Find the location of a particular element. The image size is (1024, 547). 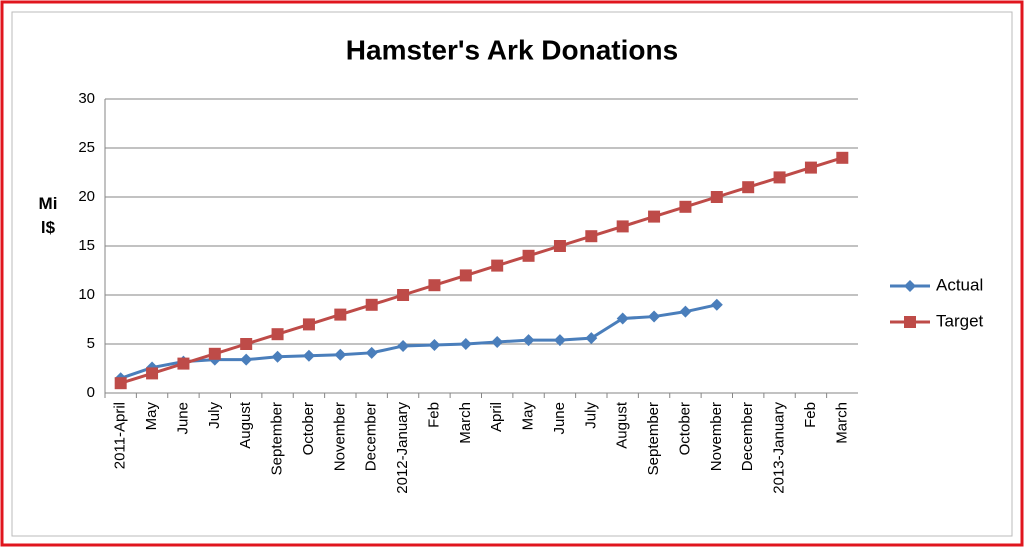

y-tick-label: 25 is located at coordinates (86, 147).